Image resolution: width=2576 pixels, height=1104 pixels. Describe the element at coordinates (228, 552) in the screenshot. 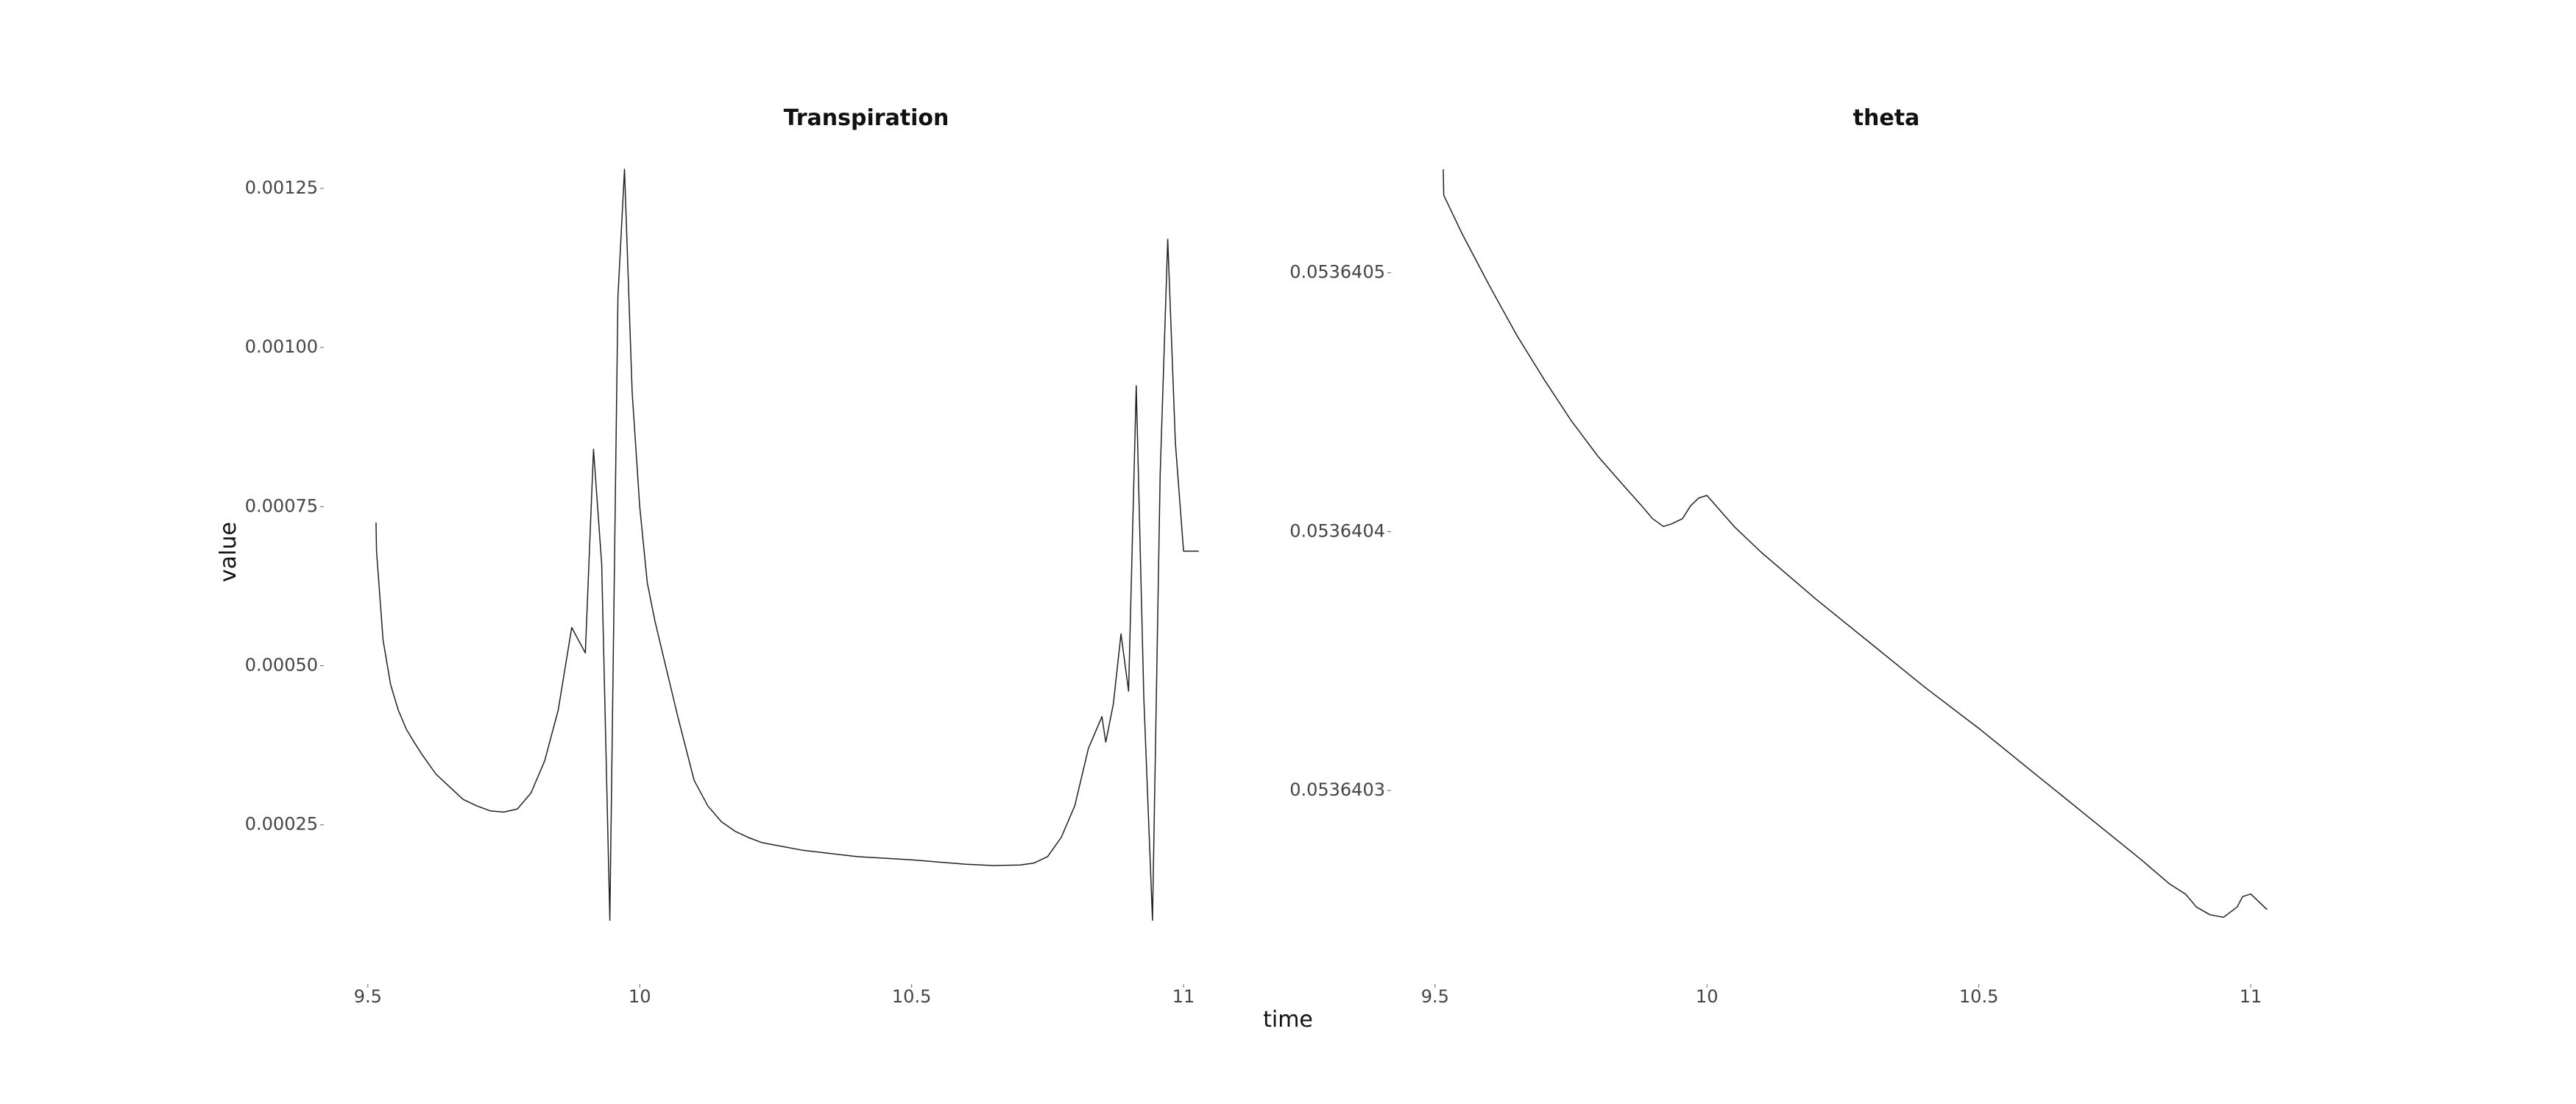

I see `y-axis-label: value` at that location.